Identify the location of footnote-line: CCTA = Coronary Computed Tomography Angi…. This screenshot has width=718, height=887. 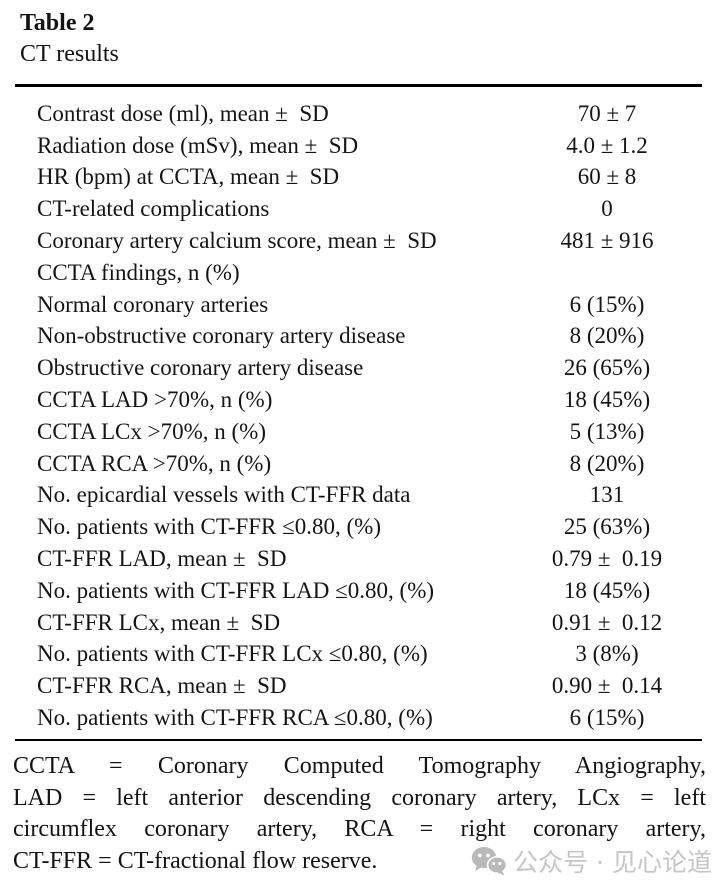
(359, 766).